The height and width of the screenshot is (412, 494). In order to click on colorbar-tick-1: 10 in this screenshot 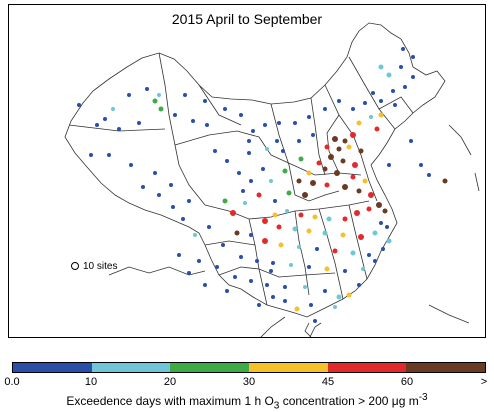, I will do `click(91, 382)`.